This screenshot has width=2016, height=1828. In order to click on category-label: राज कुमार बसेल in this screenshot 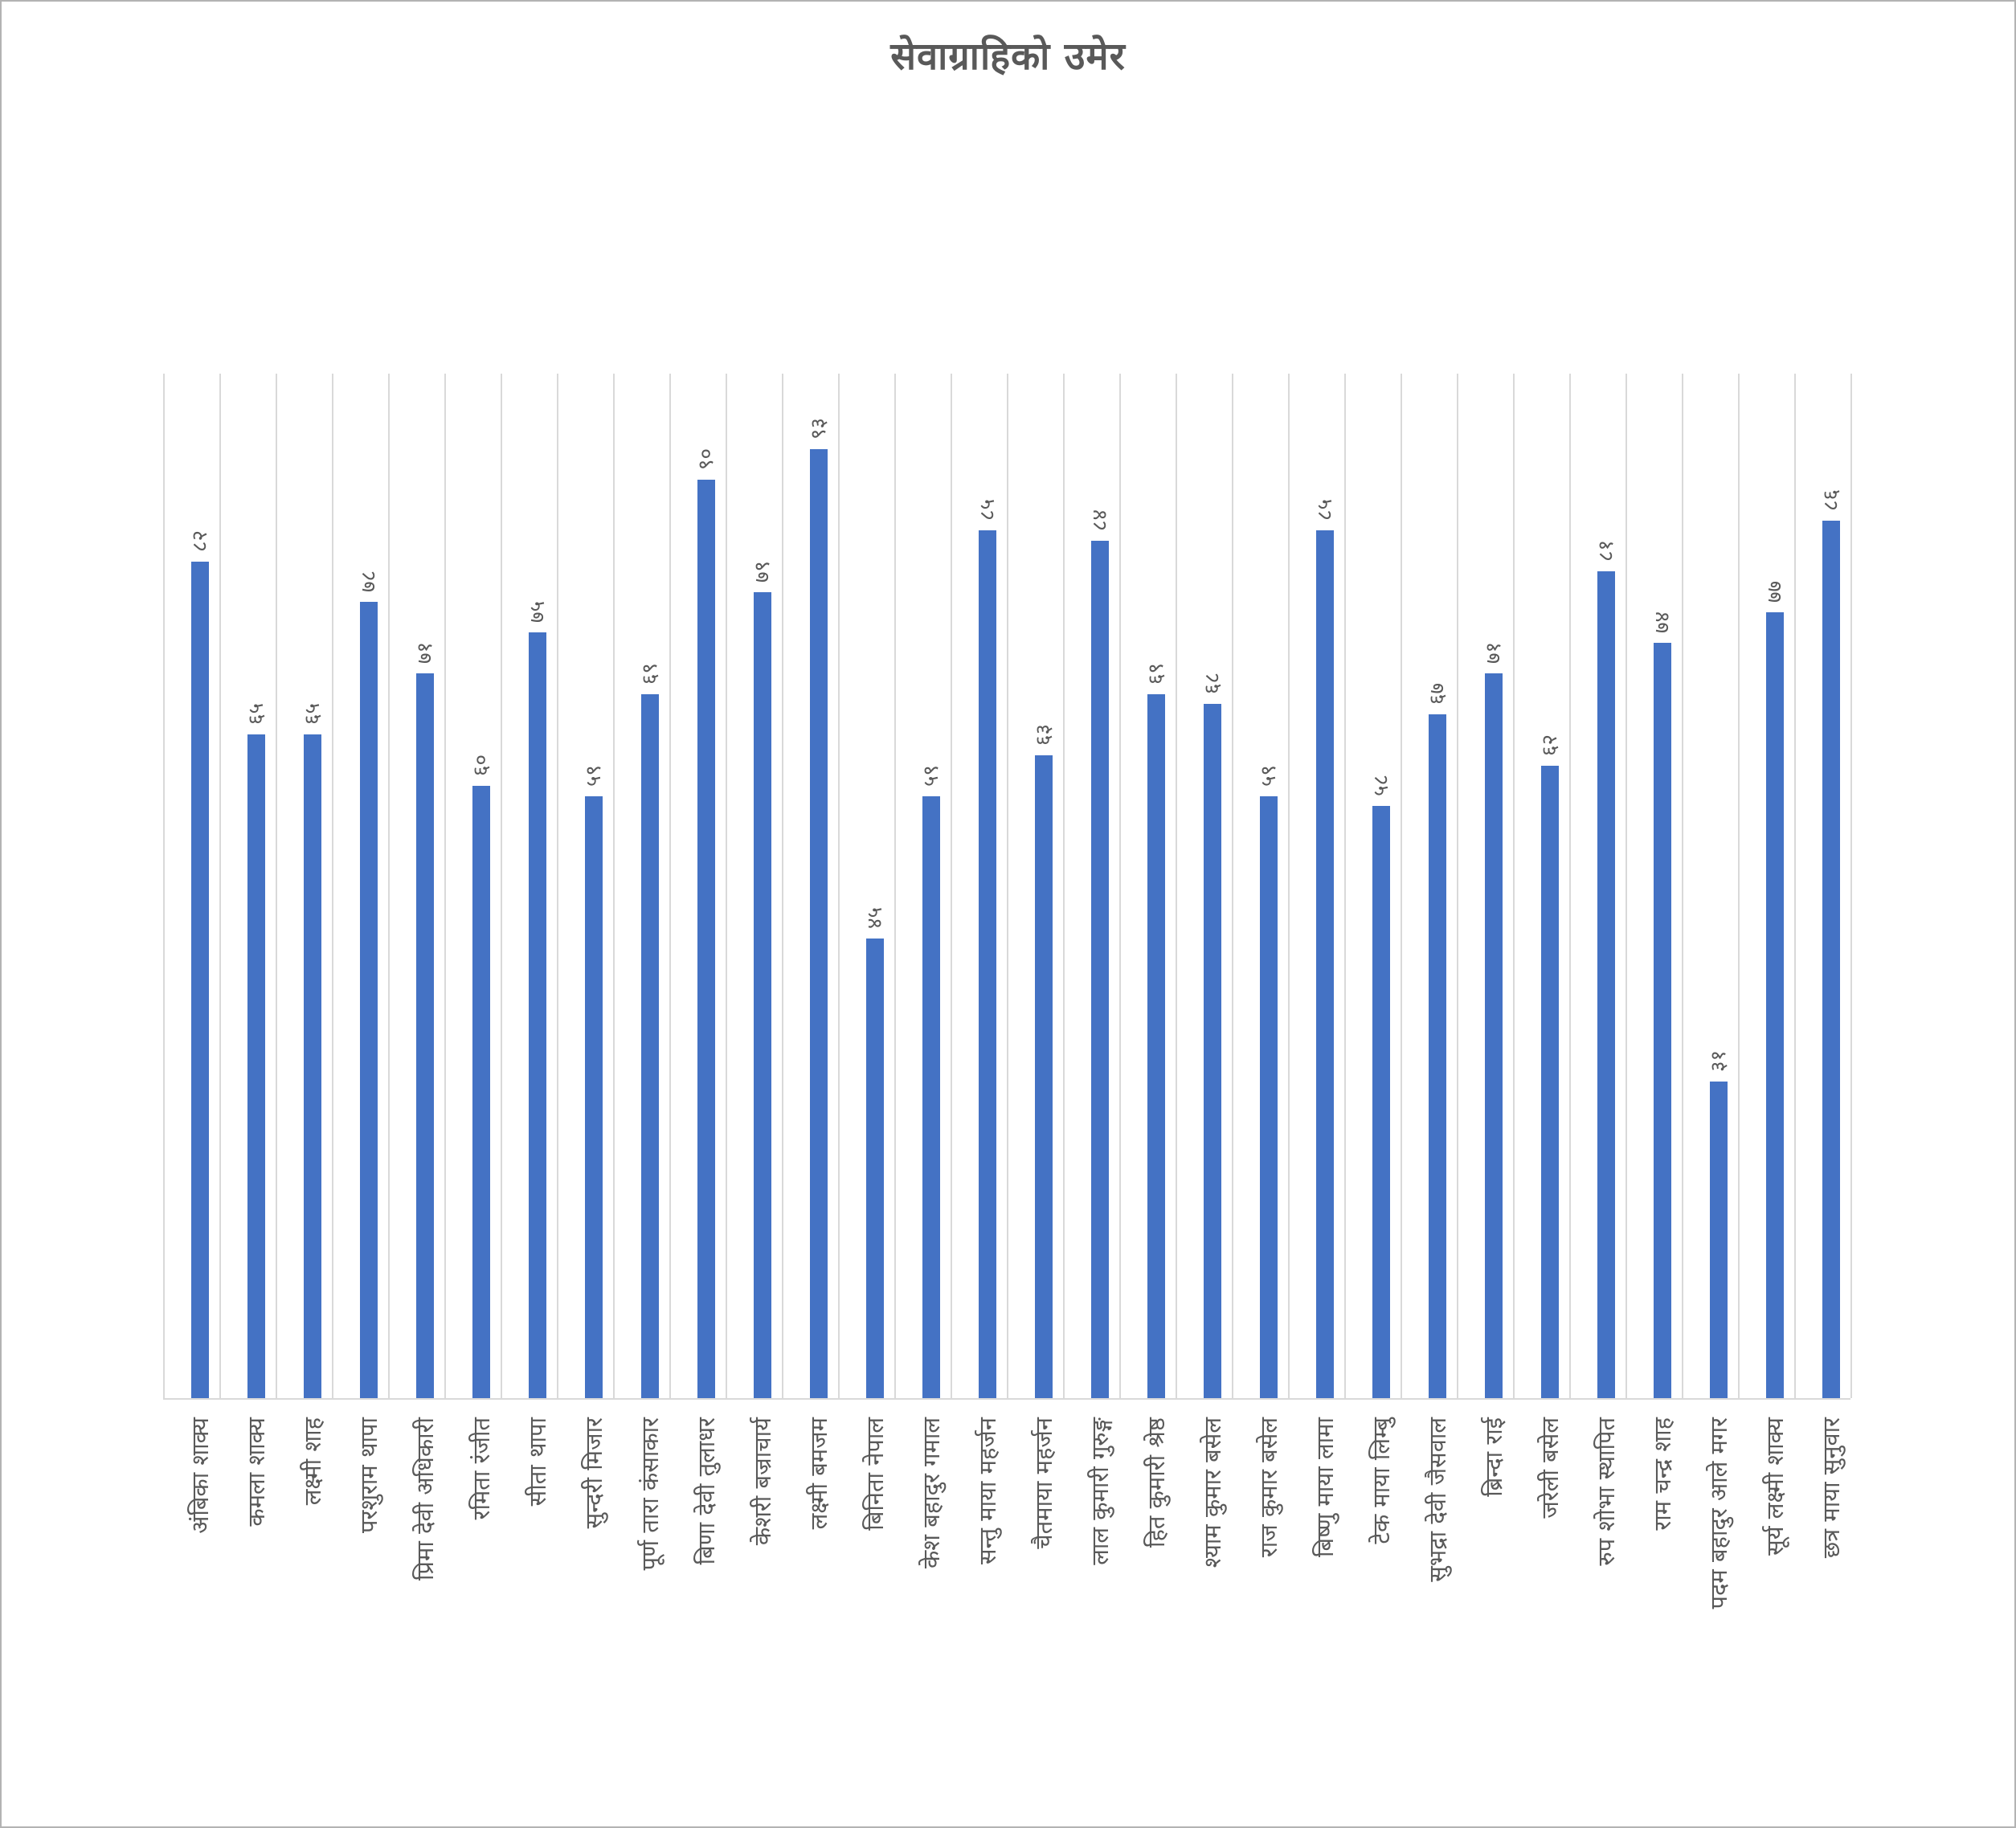, I will do `click(1268, 1488)`.